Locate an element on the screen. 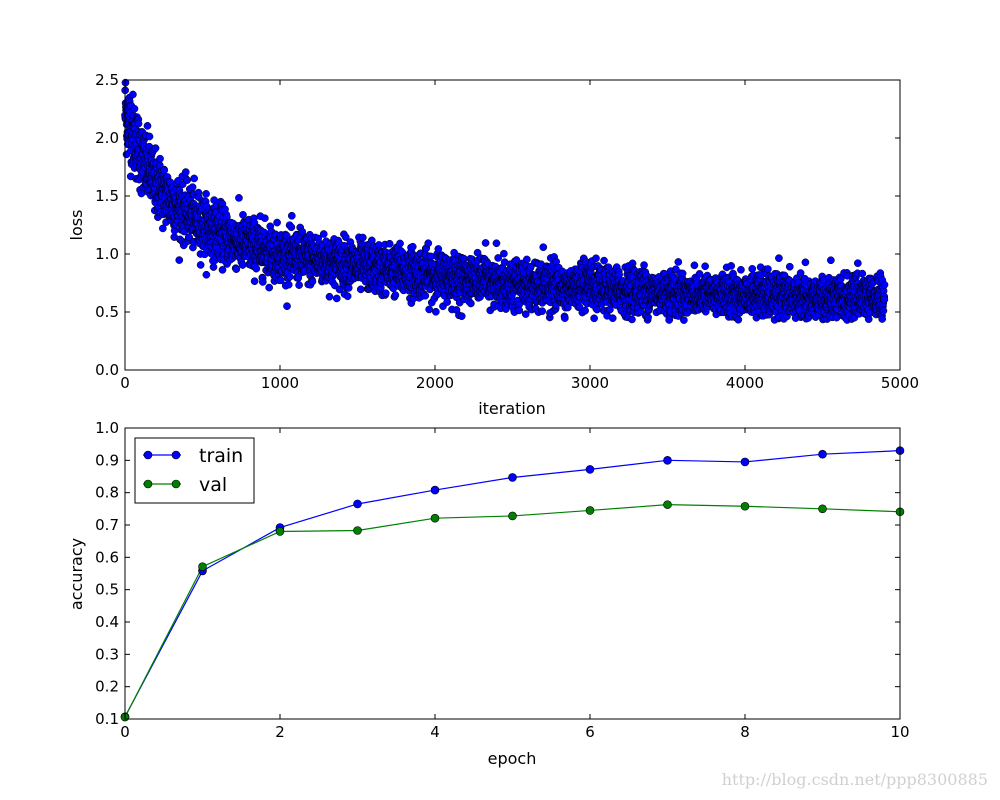 The height and width of the screenshot is (800, 1000). accuracy-x-tick-label: 4 is located at coordinates (435, 732).